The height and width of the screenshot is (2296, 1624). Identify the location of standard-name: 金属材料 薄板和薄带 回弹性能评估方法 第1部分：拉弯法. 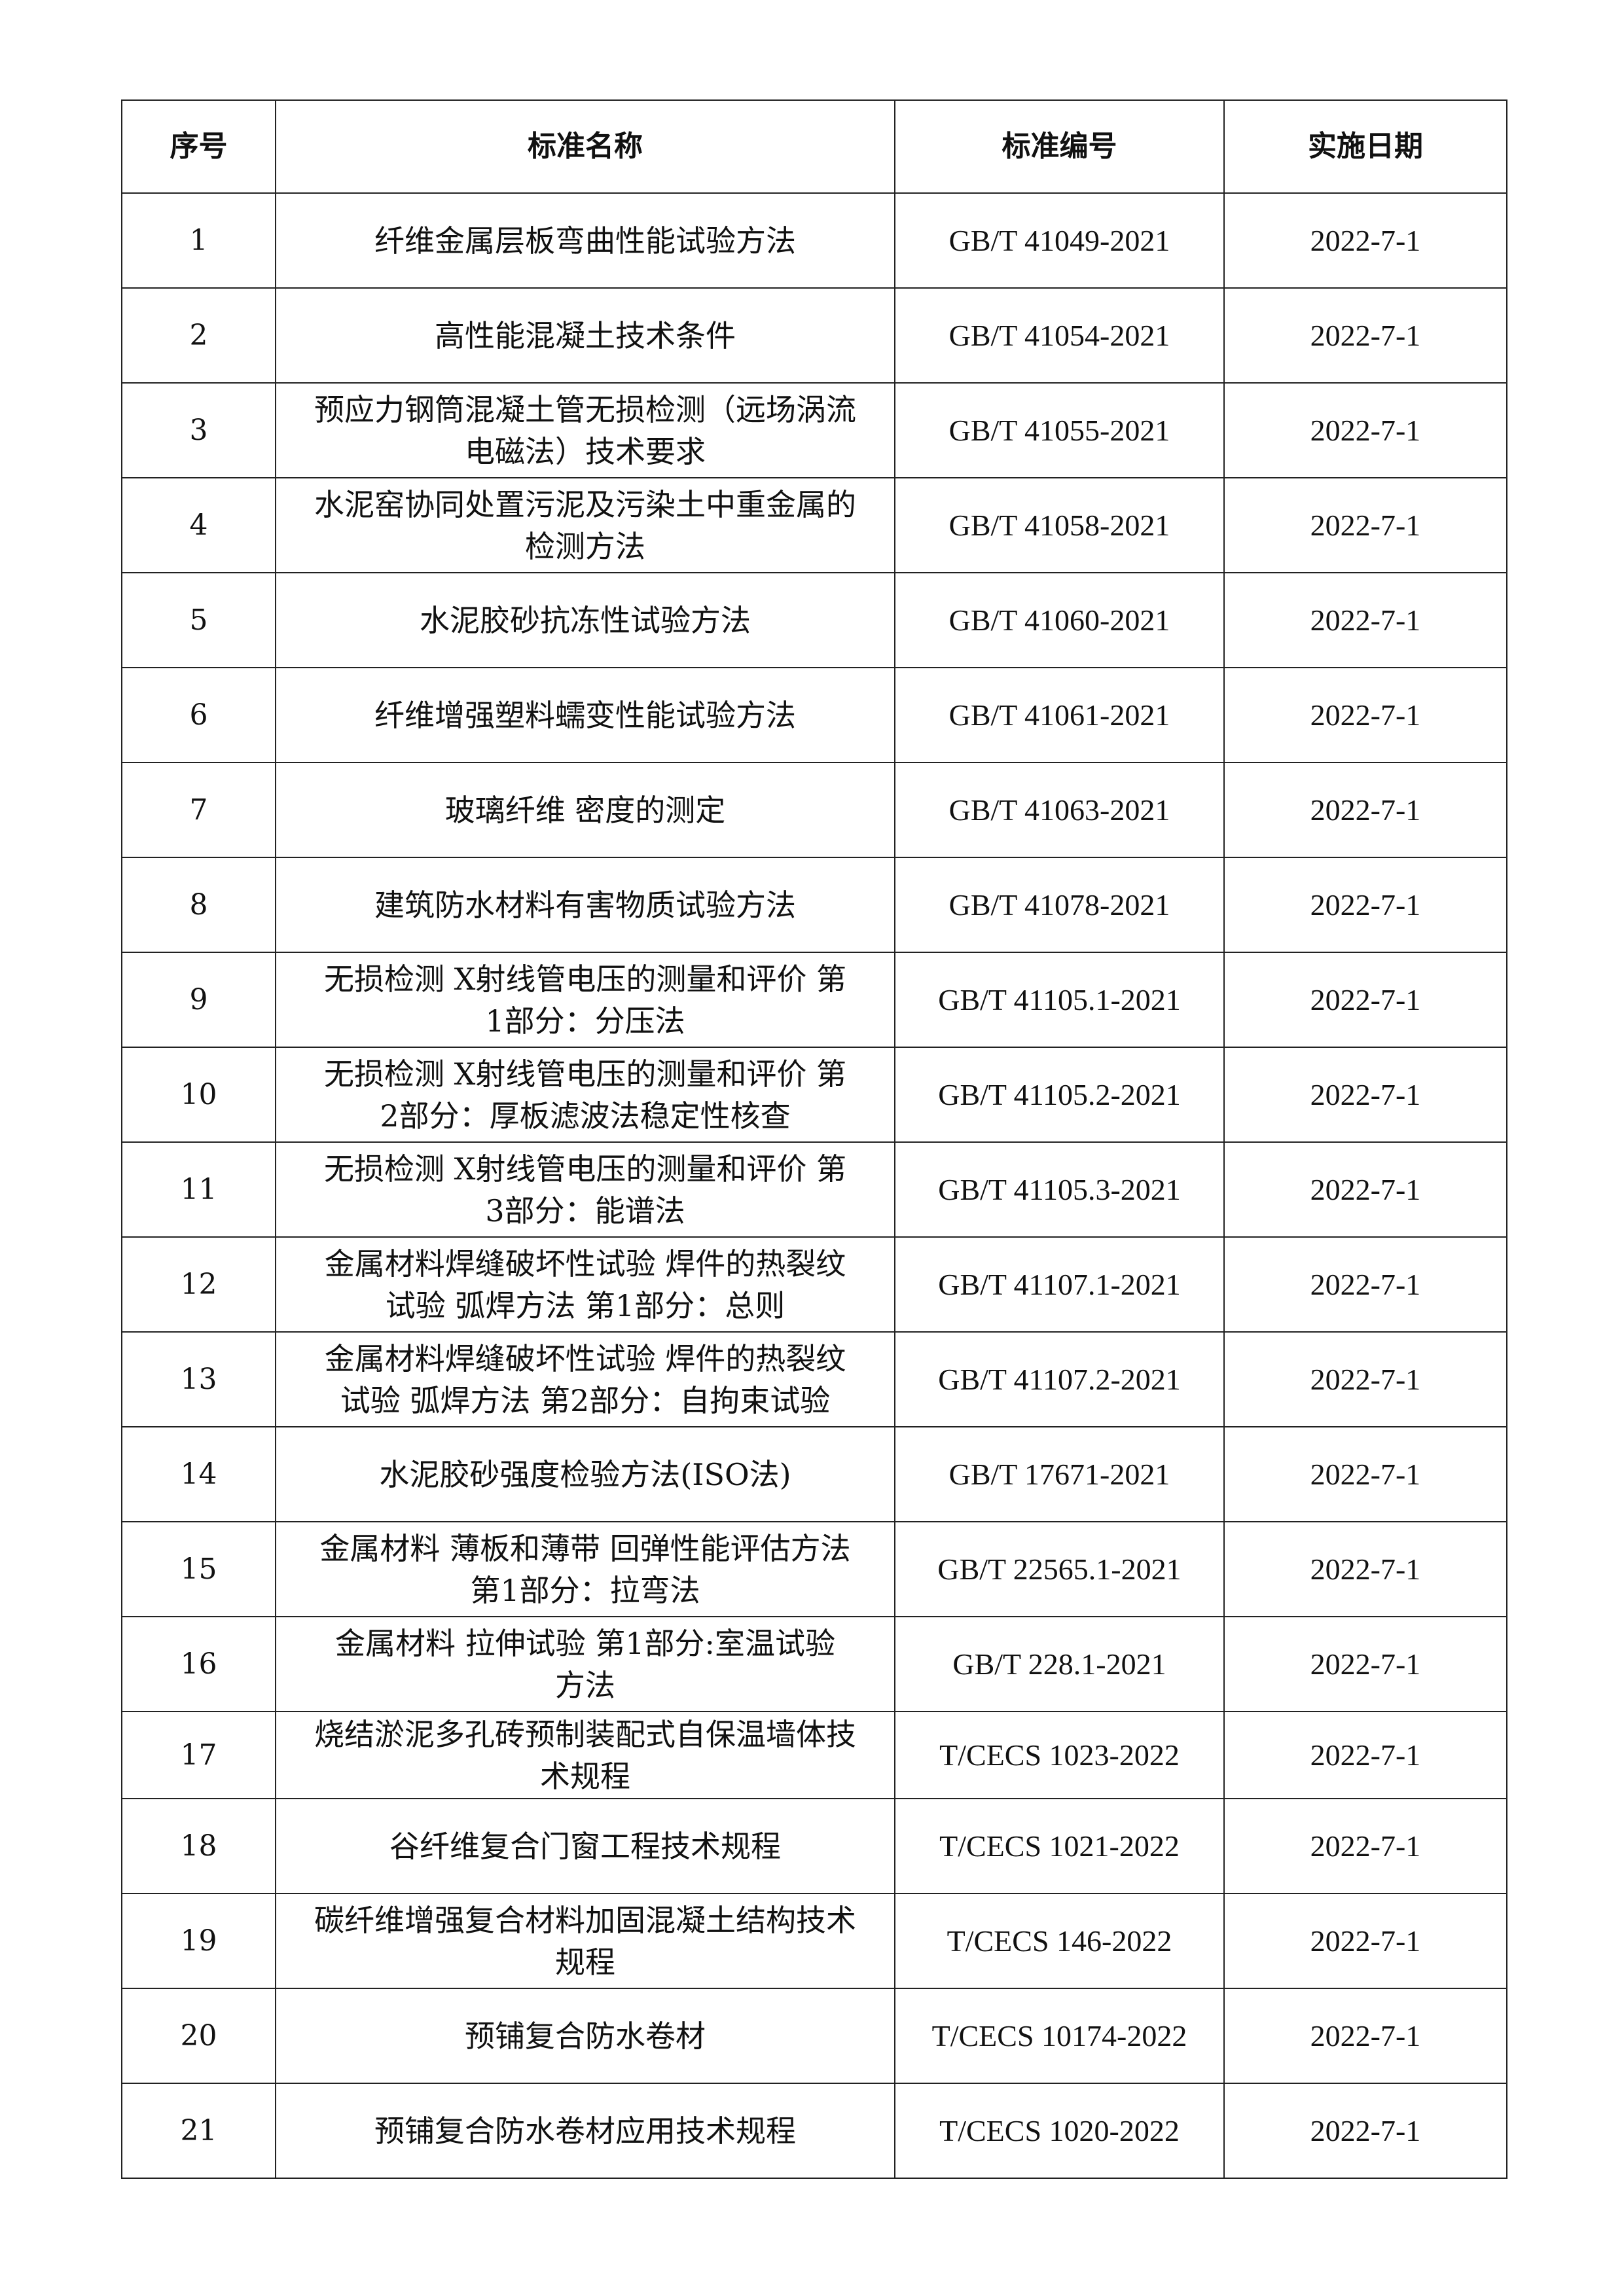
(585, 1569).